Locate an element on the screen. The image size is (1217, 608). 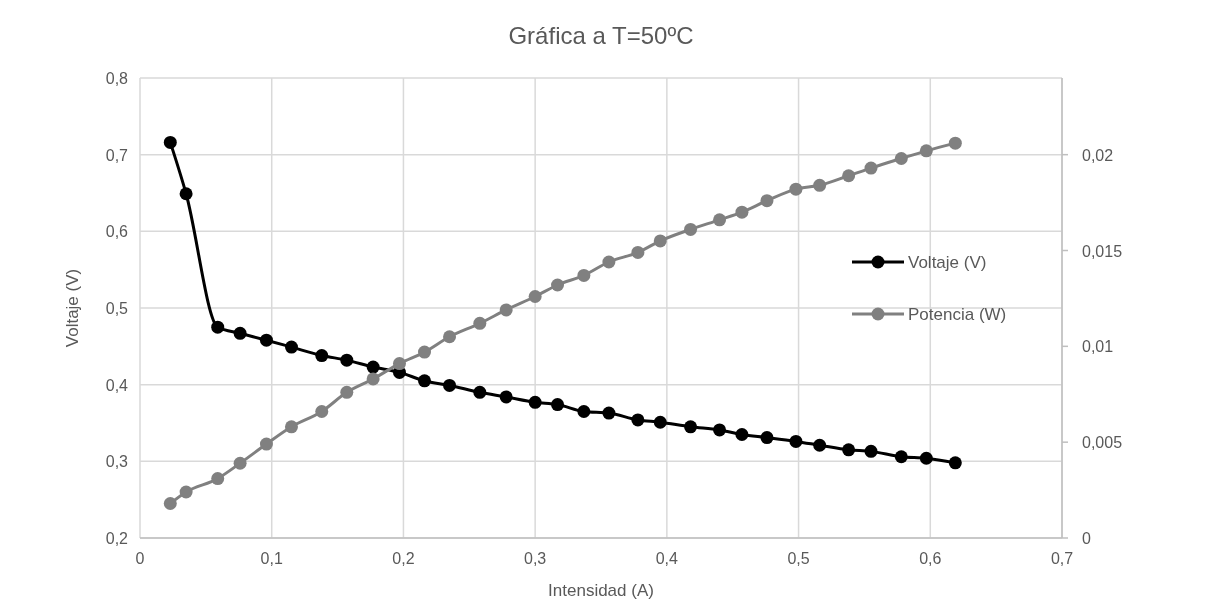
y2-tick-label: 0,015 is located at coordinates (1102, 251).